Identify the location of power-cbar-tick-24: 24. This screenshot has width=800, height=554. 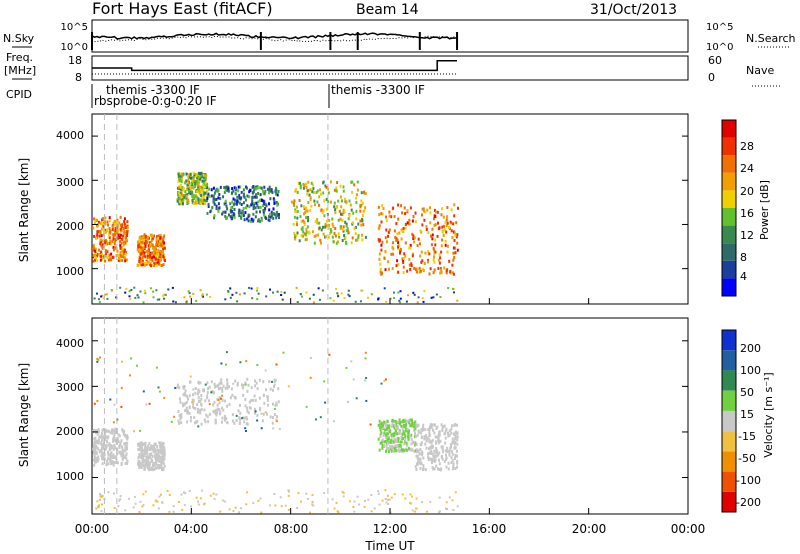
(747, 168).